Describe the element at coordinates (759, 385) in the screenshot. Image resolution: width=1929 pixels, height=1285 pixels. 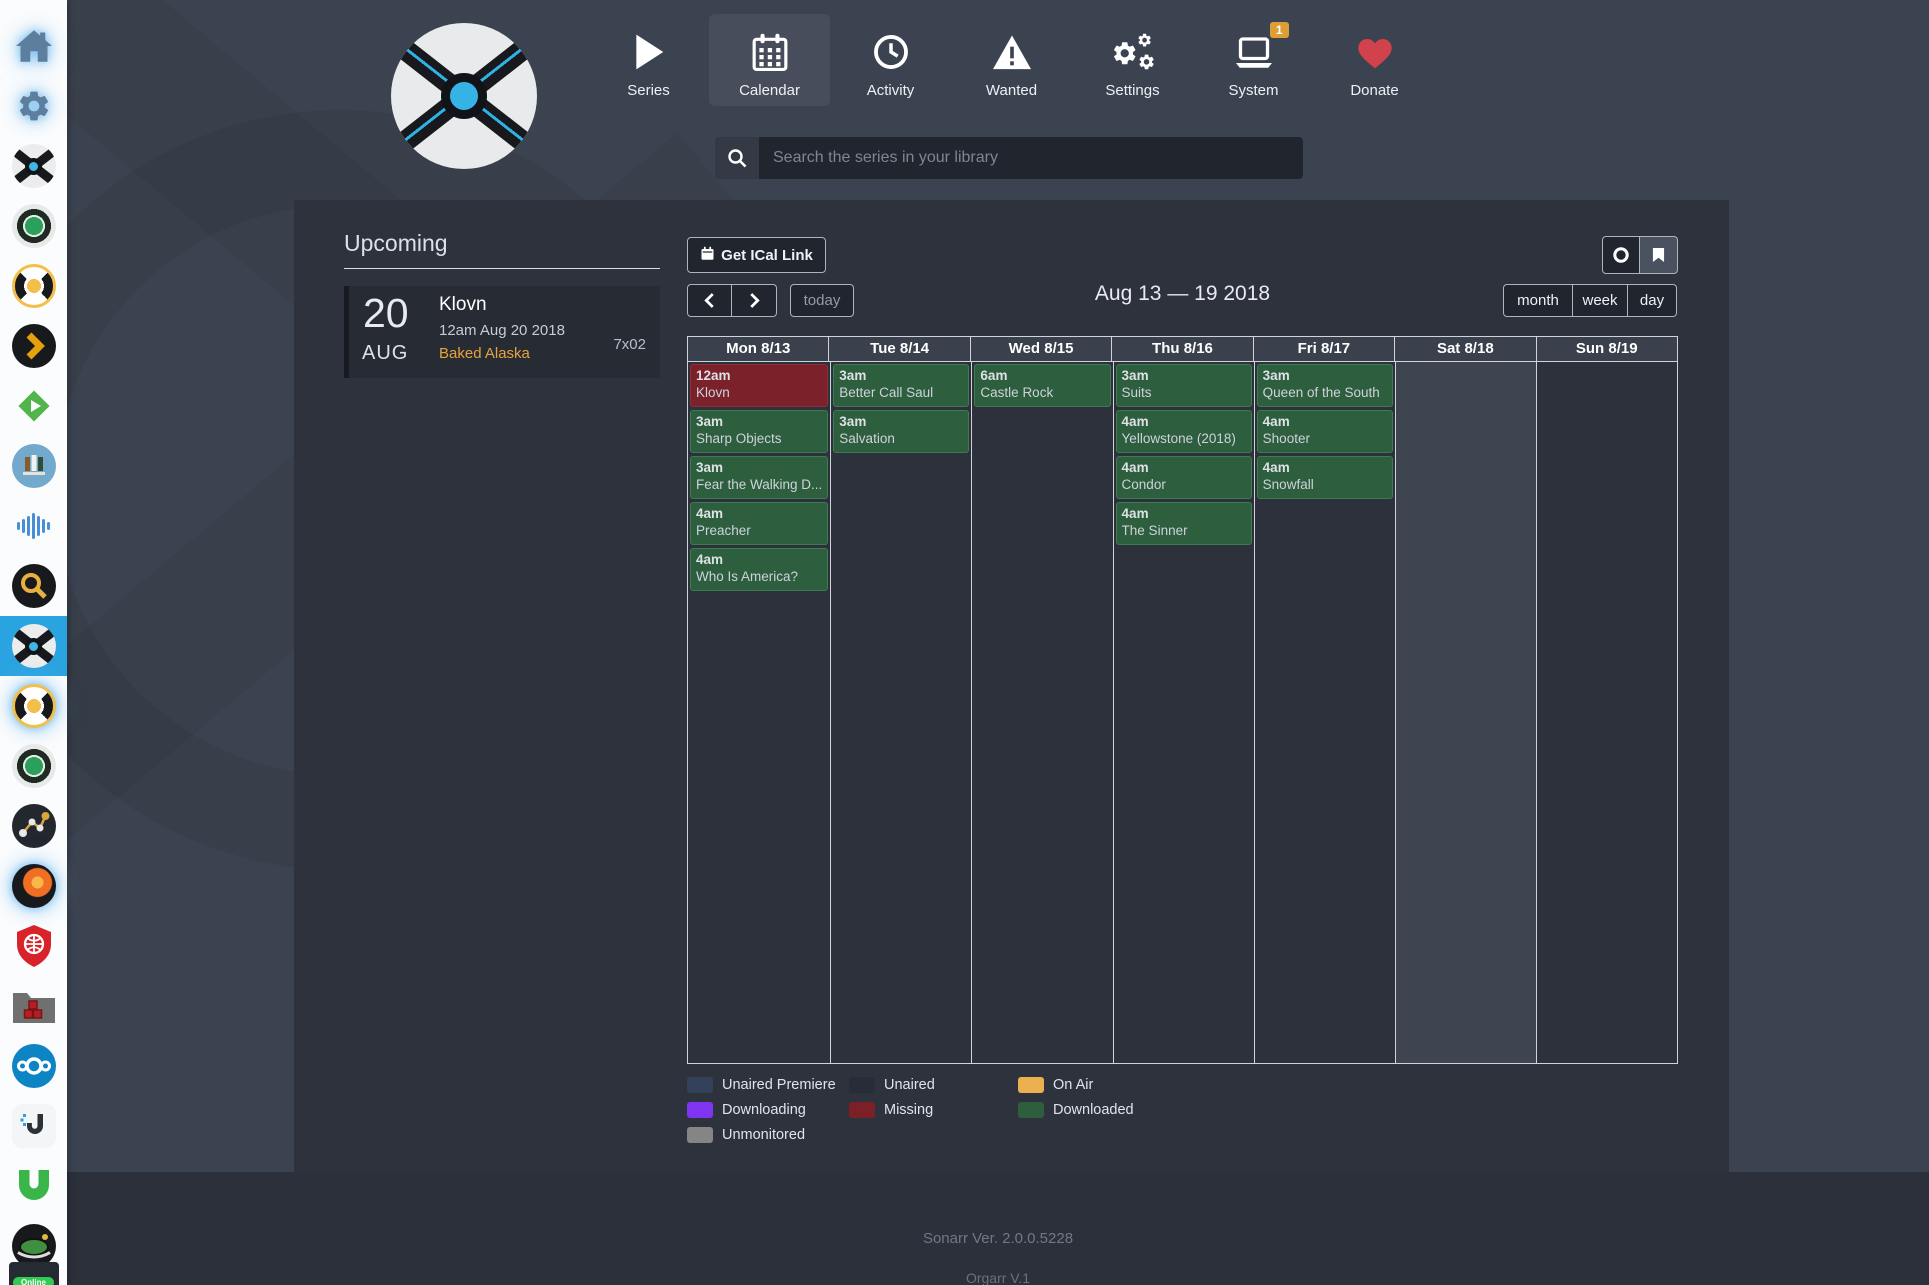
I see `calendar-event: 12am Klovn` at that location.